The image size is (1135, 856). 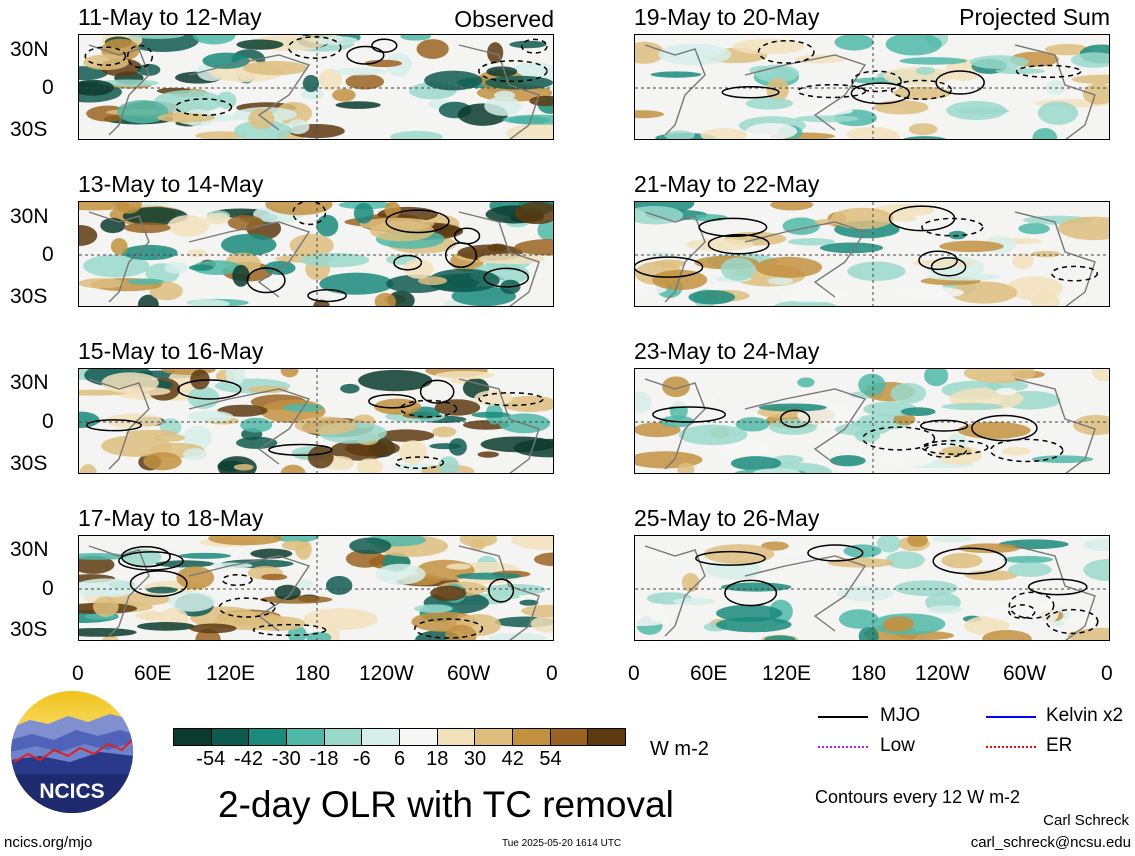 What do you see at coordinates (1034, 17) in the screenshot?
I see `projected-label: Projected Sum` at bounding box center [1034, 17].